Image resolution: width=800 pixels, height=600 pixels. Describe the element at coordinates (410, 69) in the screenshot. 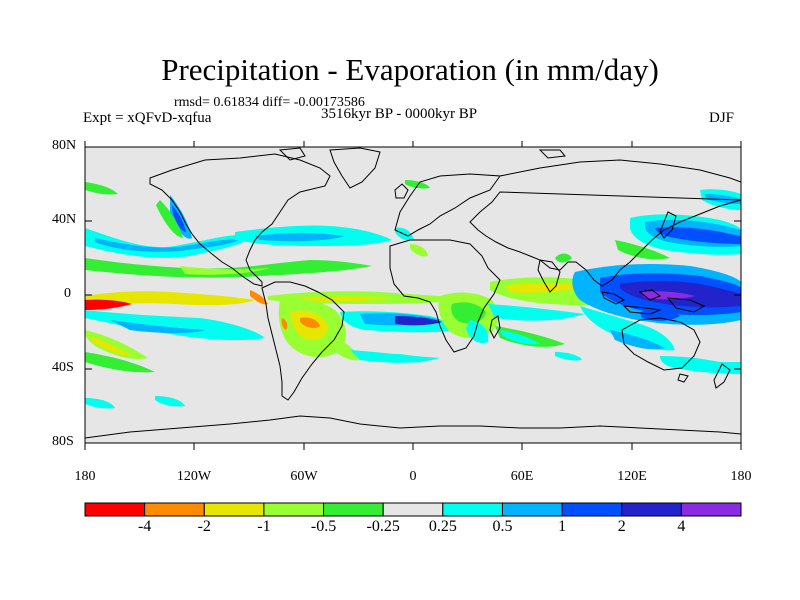

I see `figure-title: Precipitation - Evaporation (in mm/day)` at that location.